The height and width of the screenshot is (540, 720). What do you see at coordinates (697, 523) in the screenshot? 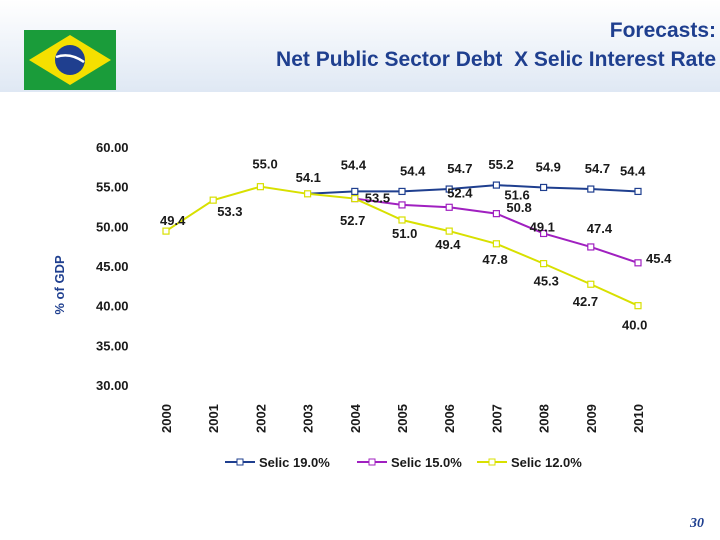
I see `page-number: 30` at bounding box center [697, 523].